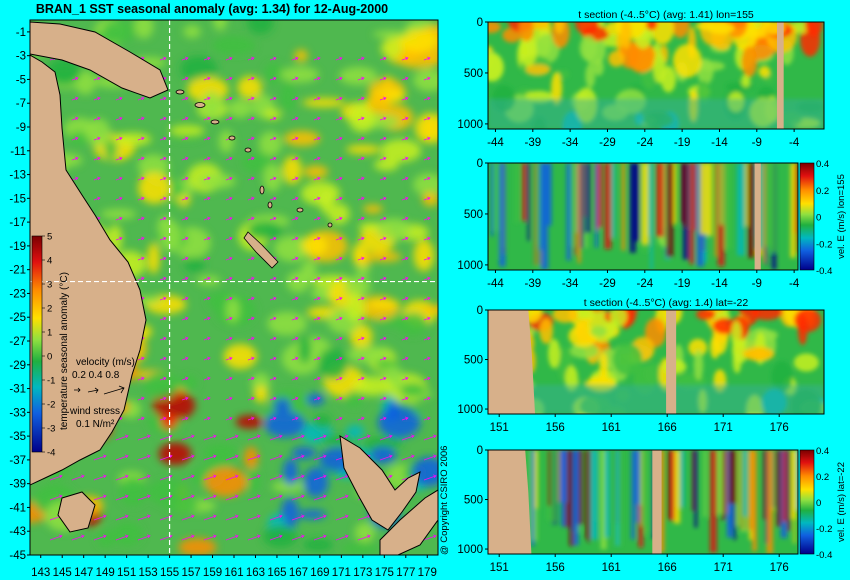 The image size is (850, 580). I want to click on map-lat-tick-label: -29, so click(17, 366).